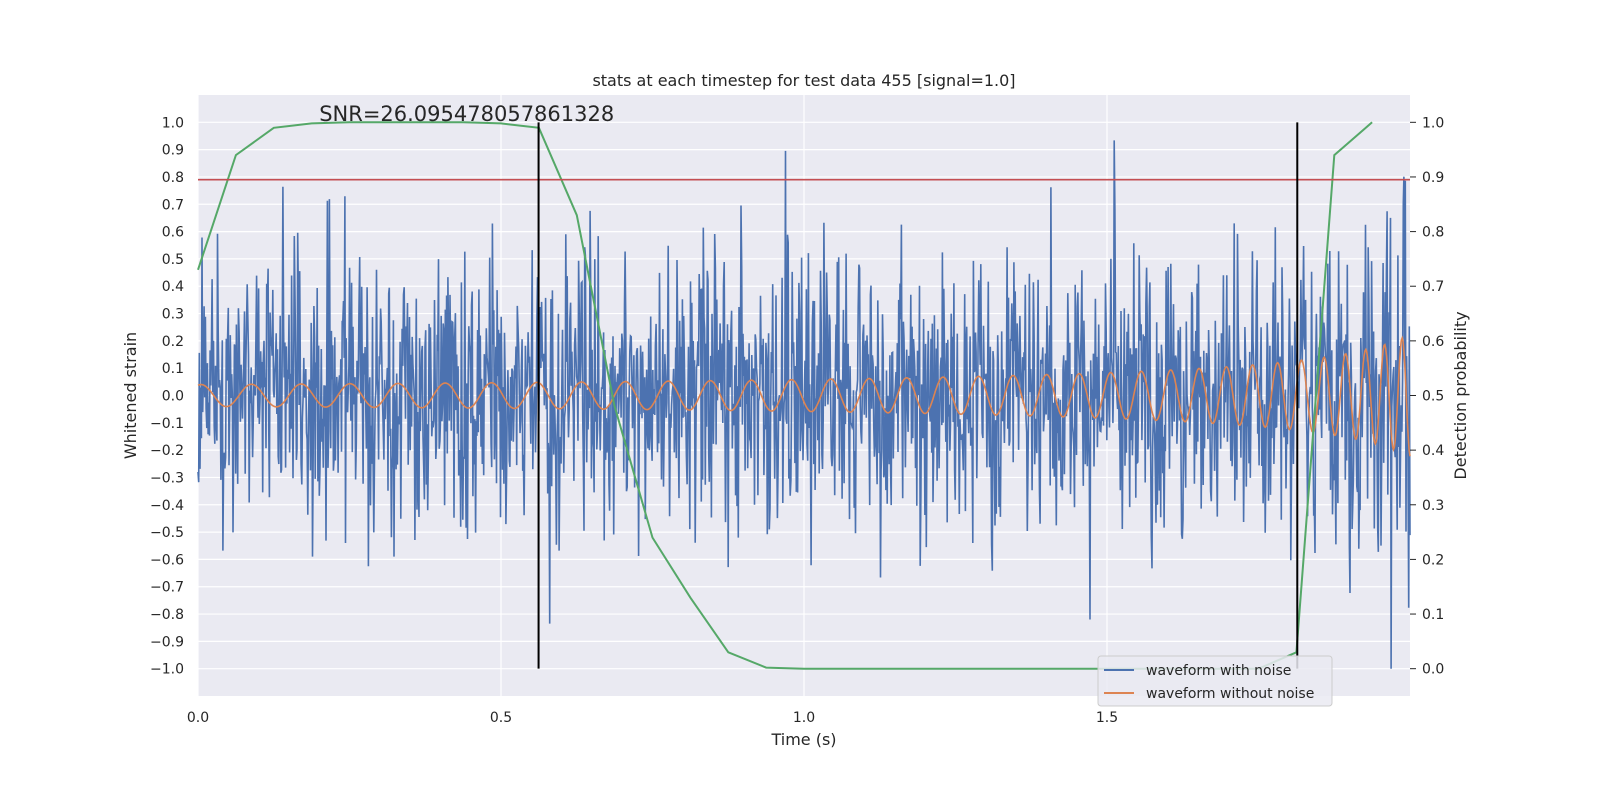  I want to click on y2-tick-label: 0.2, so click(1433, 560).